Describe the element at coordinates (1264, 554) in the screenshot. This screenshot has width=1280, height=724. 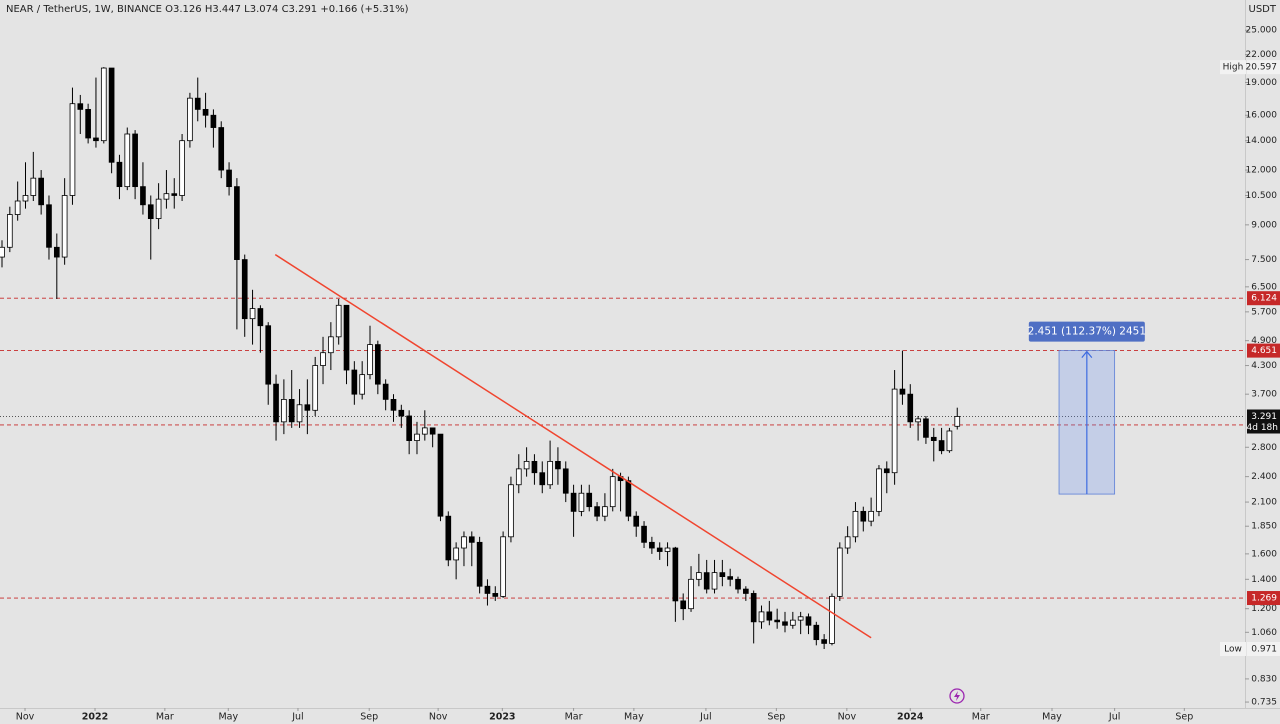
I see `y-tick-label: 1.600` at that location.